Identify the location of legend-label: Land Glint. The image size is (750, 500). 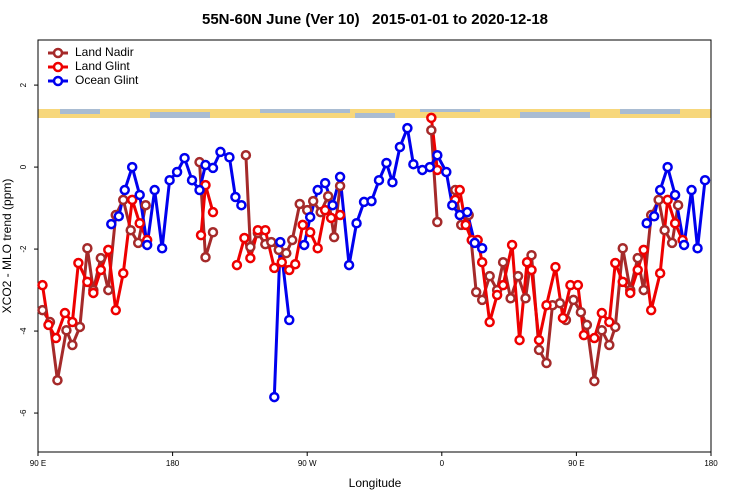
(102, 66).